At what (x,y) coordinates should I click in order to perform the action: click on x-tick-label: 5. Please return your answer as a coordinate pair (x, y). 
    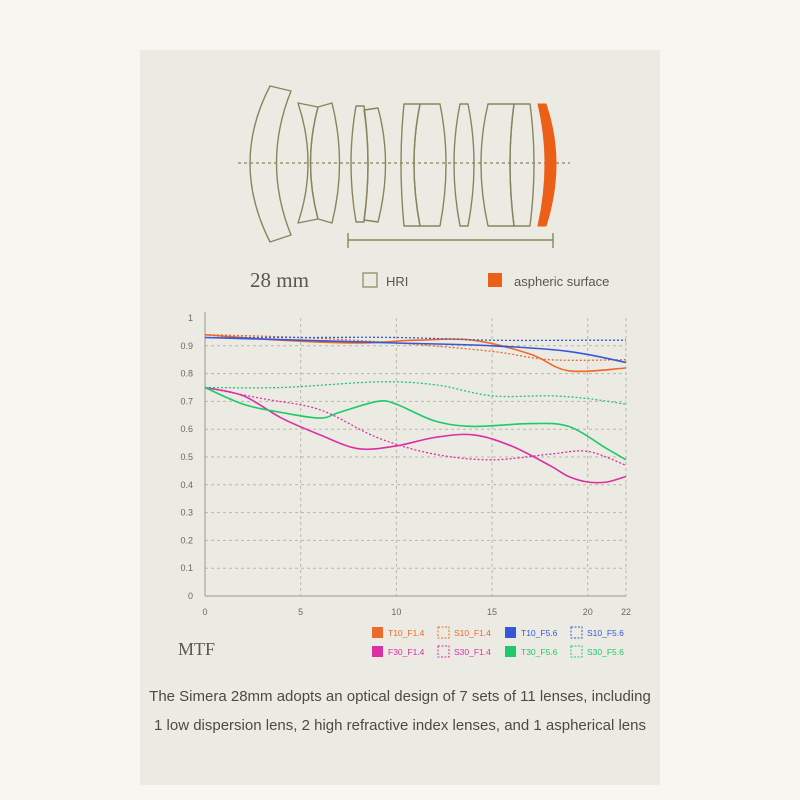
    Looking at the image, I should click on (300, 612).